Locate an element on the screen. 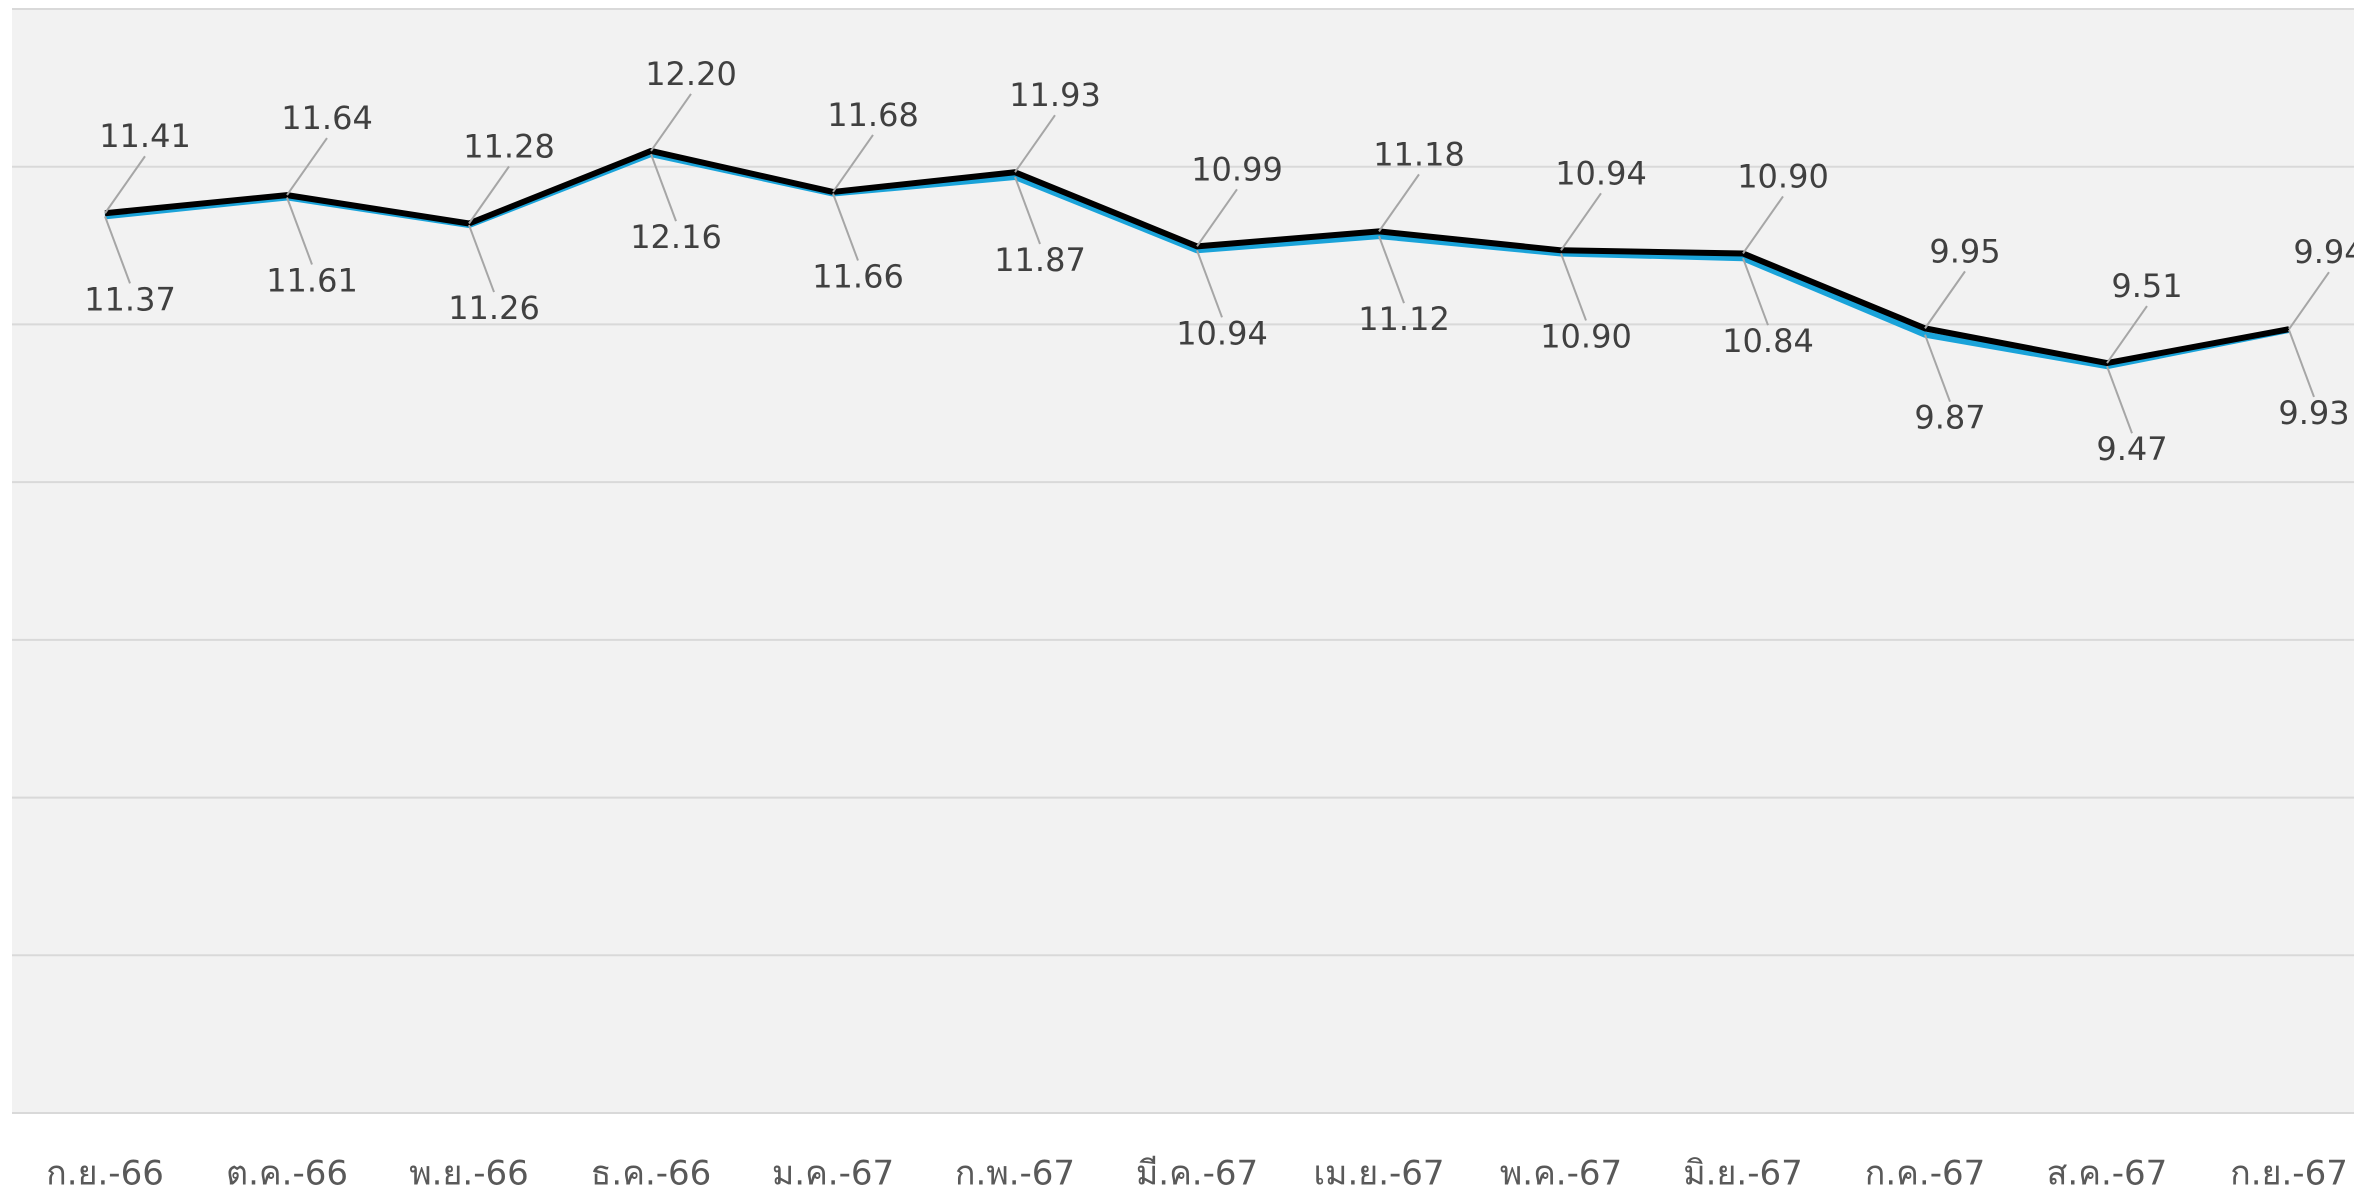  data-label: 9.94 is located at coordinates (2323, 252).